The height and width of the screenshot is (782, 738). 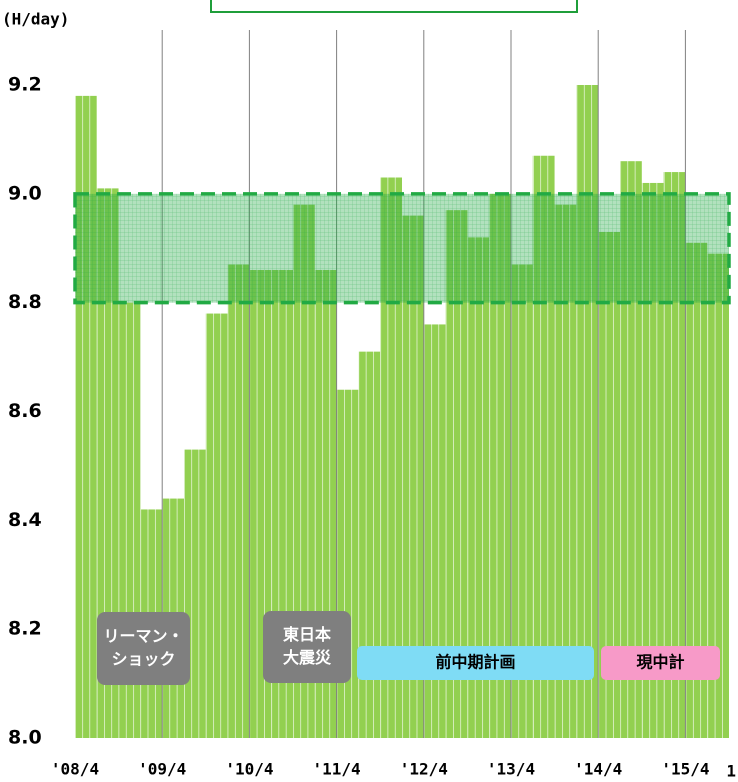 I want to click on y-tick-label: 8.8, so click(x=25, y=302).